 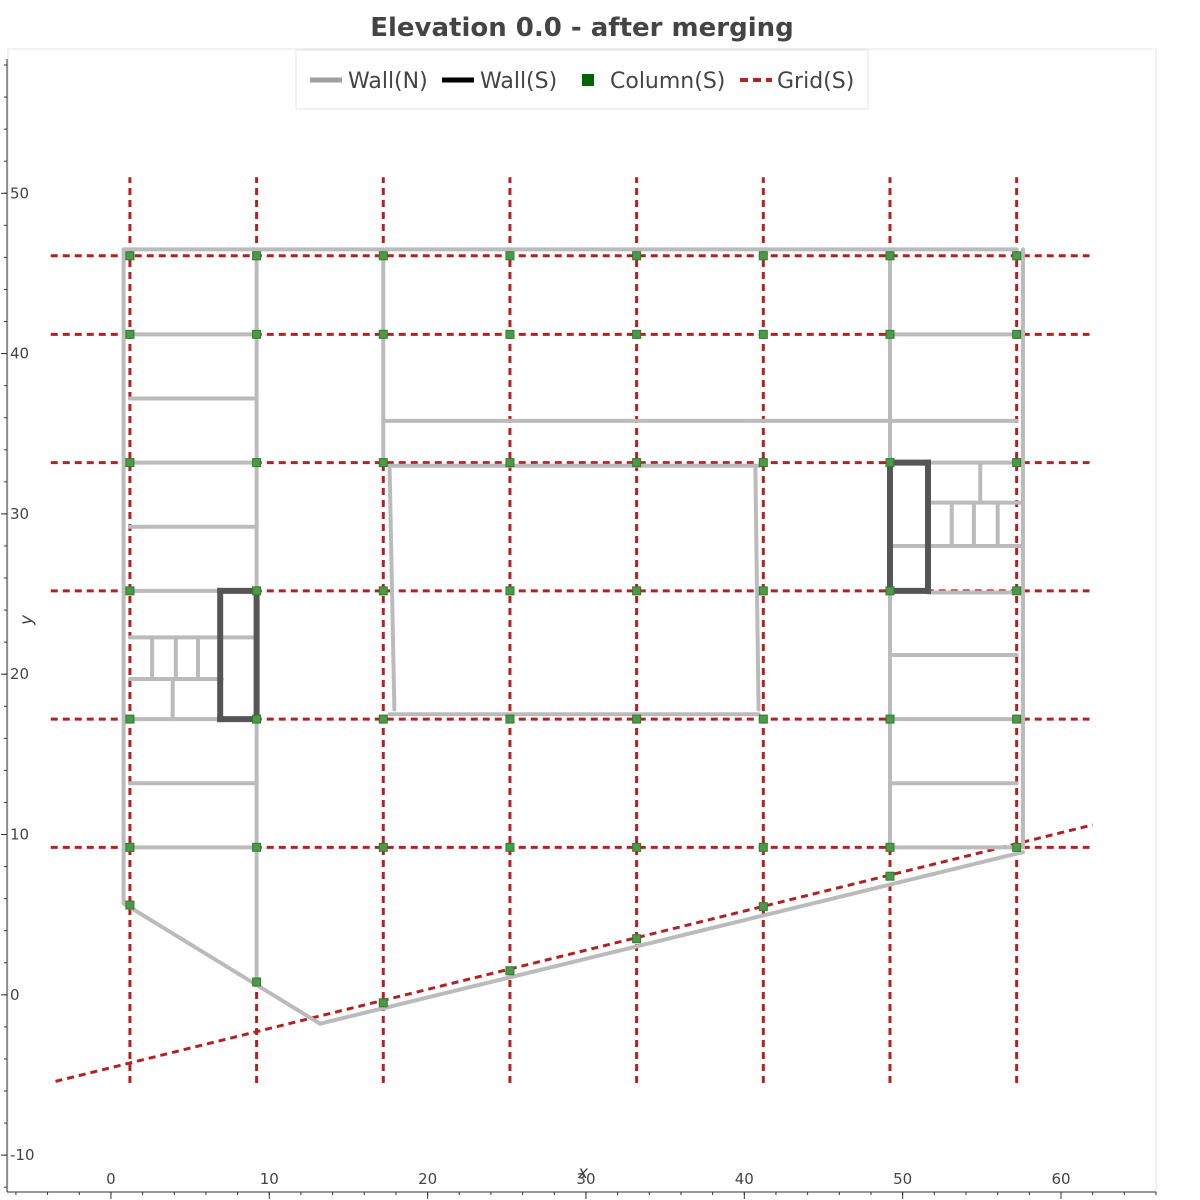 What do you see at coordinates (111, 1179) in the screenshot?
I see `x-tick-label: 0` at bounding box center [111, 1179].